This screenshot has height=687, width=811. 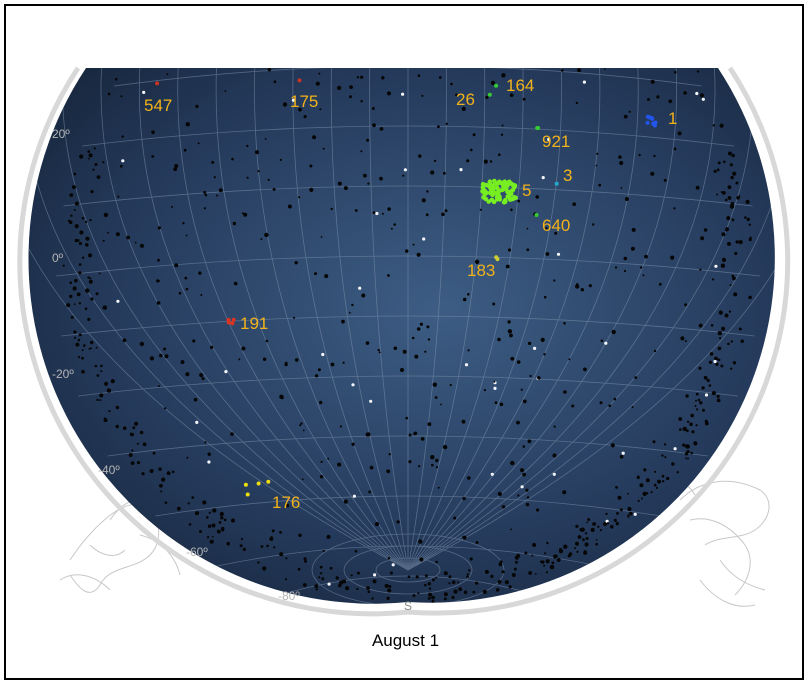 I want to click on south-label: S, so click(x=408, y=606).